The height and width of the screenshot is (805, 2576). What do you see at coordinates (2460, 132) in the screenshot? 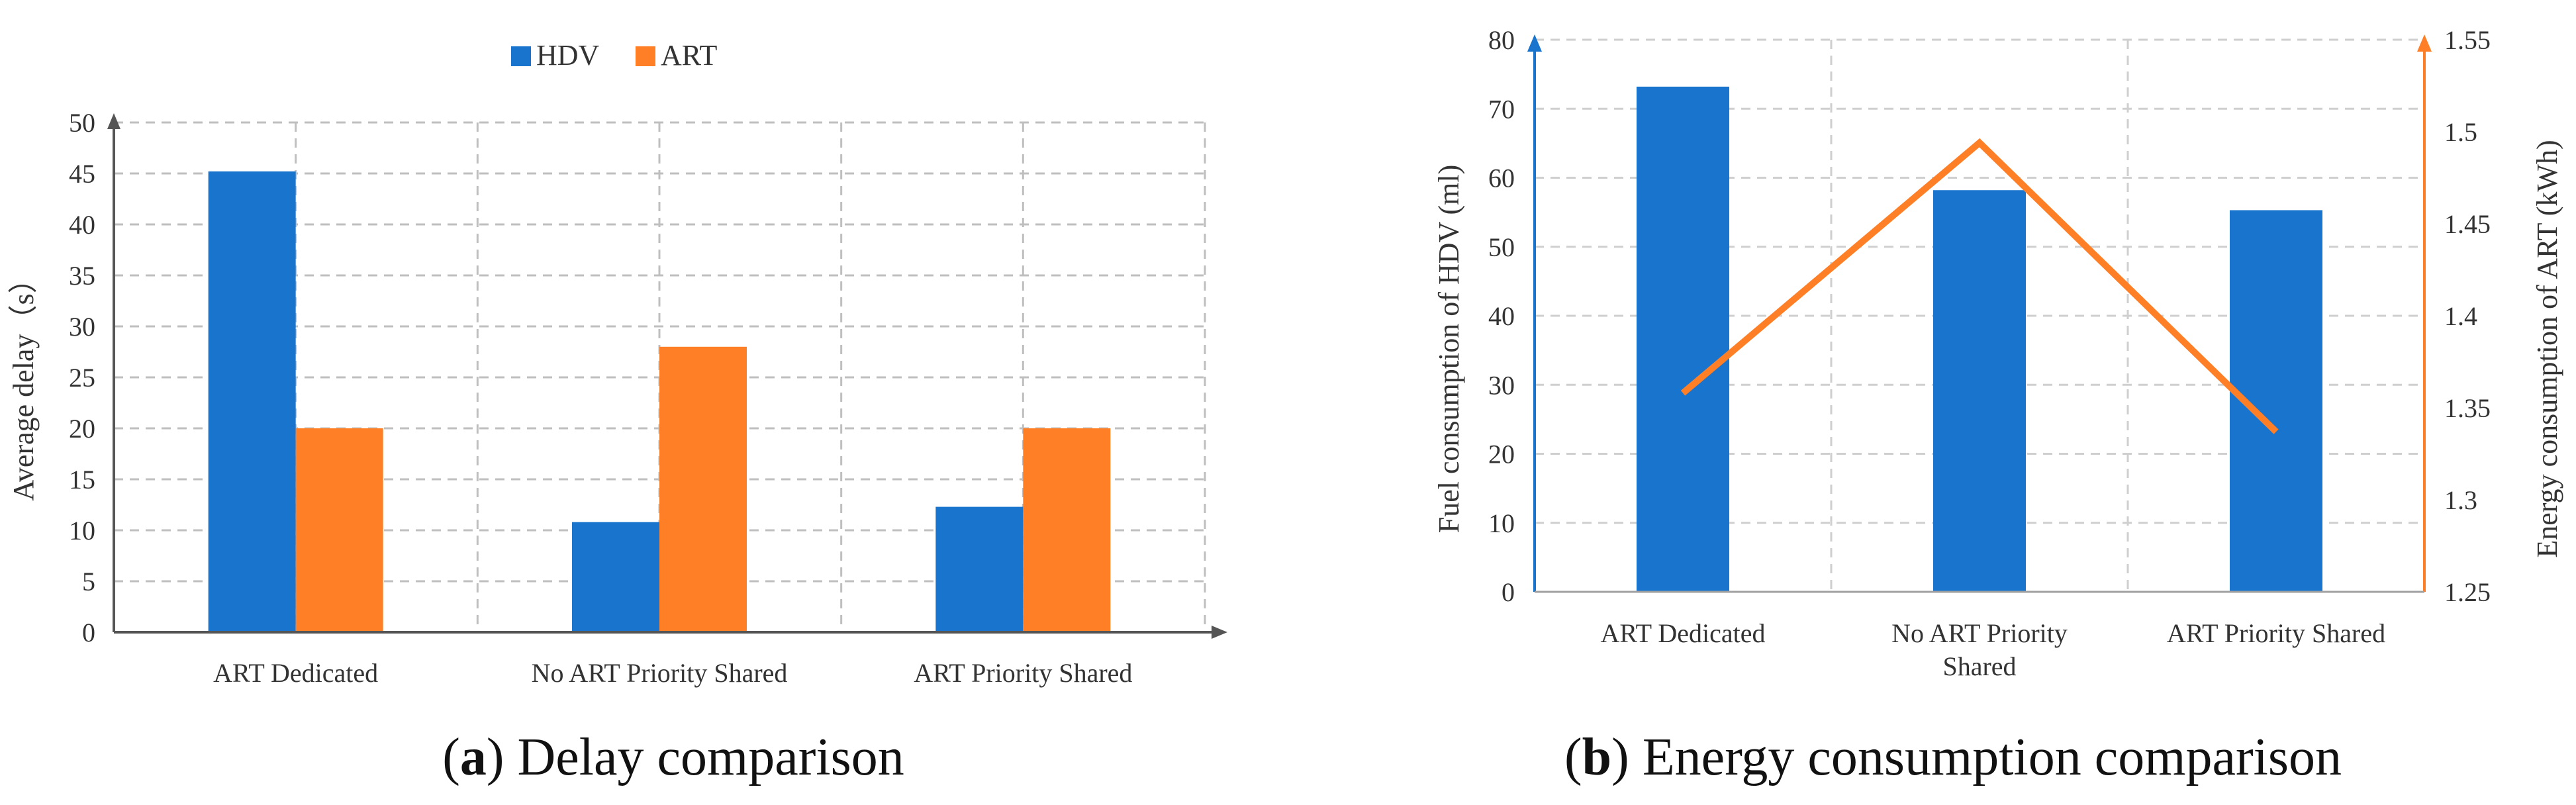
I see `right-y-tick-label: 1.5` at bounding box center [2460, 132].